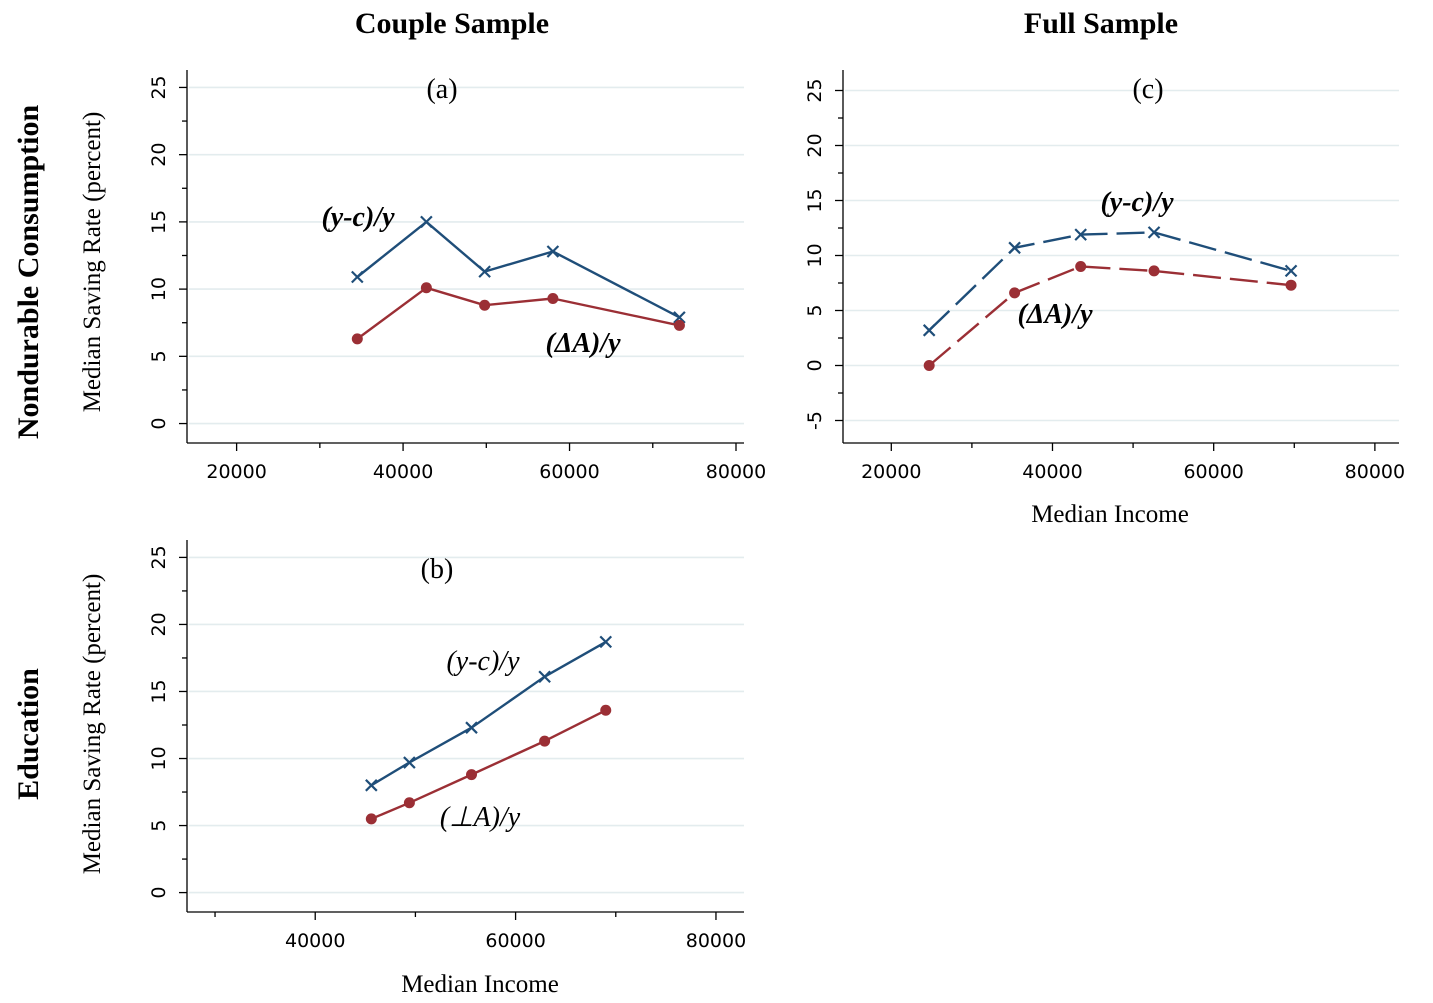 The width and height of the screenshot is (1433, 1003). I want to click on panel-label: (a), so click(441, 89).